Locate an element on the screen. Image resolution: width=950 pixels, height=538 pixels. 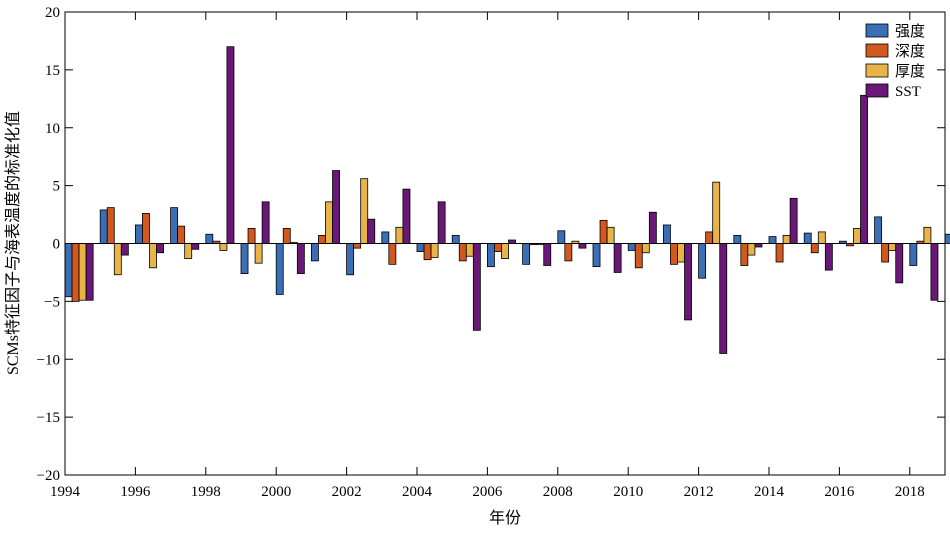
bar-深度-2001 is located at coordinates (322, 239).